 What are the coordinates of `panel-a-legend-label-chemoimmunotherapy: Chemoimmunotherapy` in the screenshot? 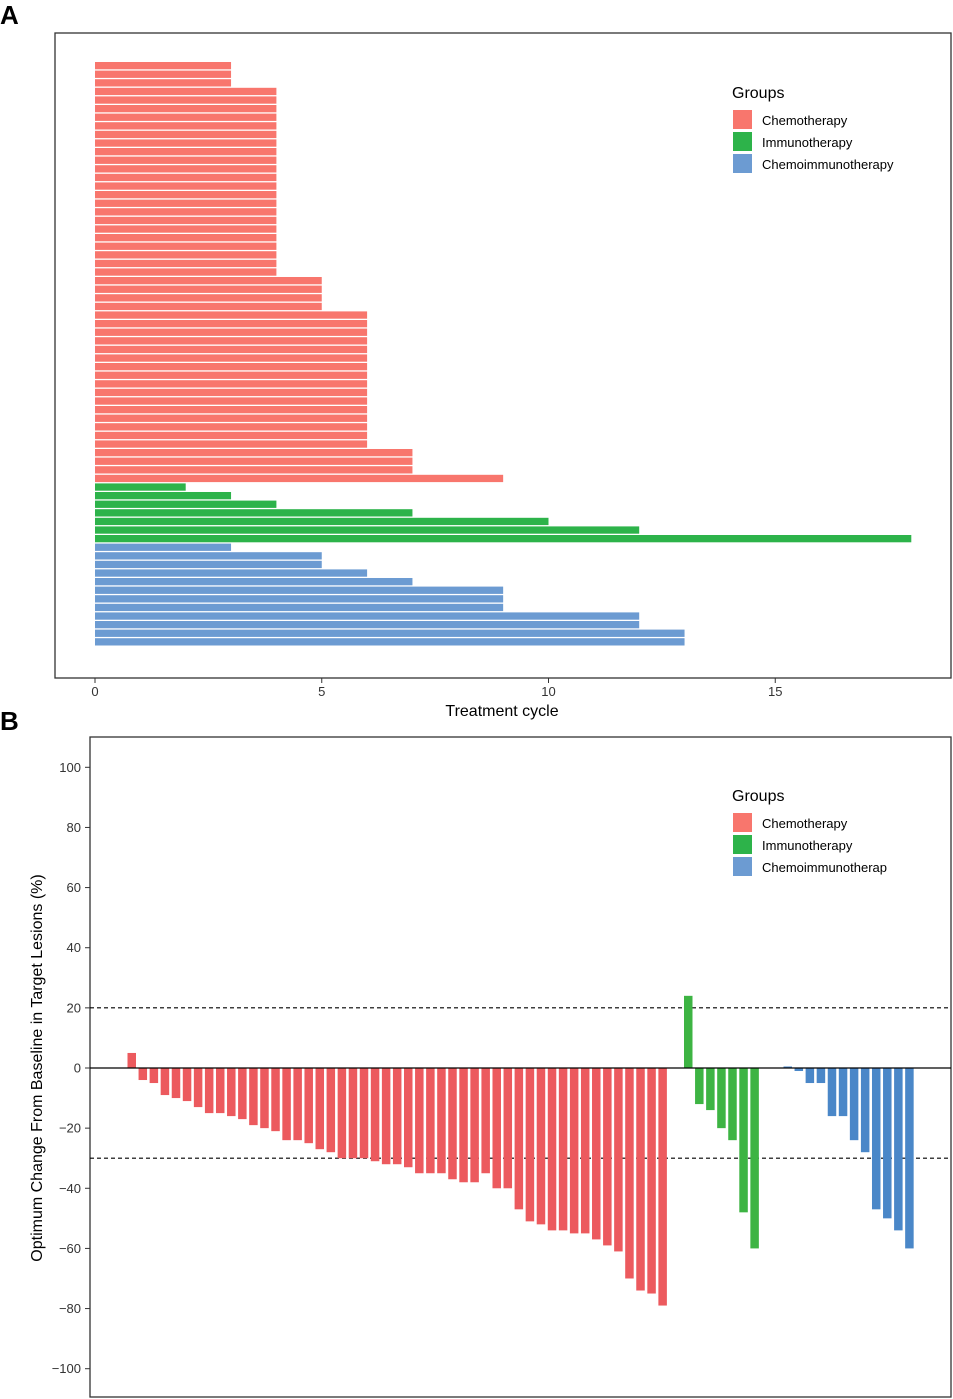 It's located at (828, 164).